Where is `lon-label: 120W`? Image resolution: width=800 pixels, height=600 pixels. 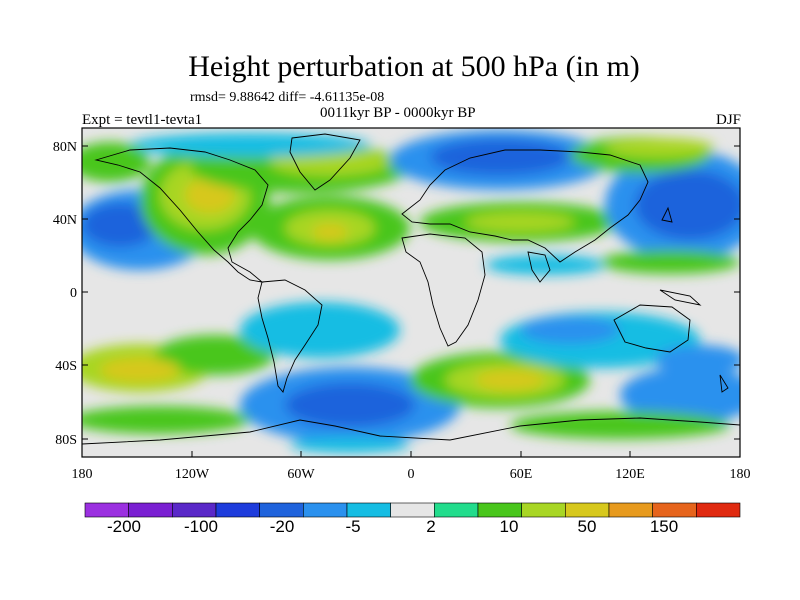
lon-label: 120W is located at coordinates (192, 474).